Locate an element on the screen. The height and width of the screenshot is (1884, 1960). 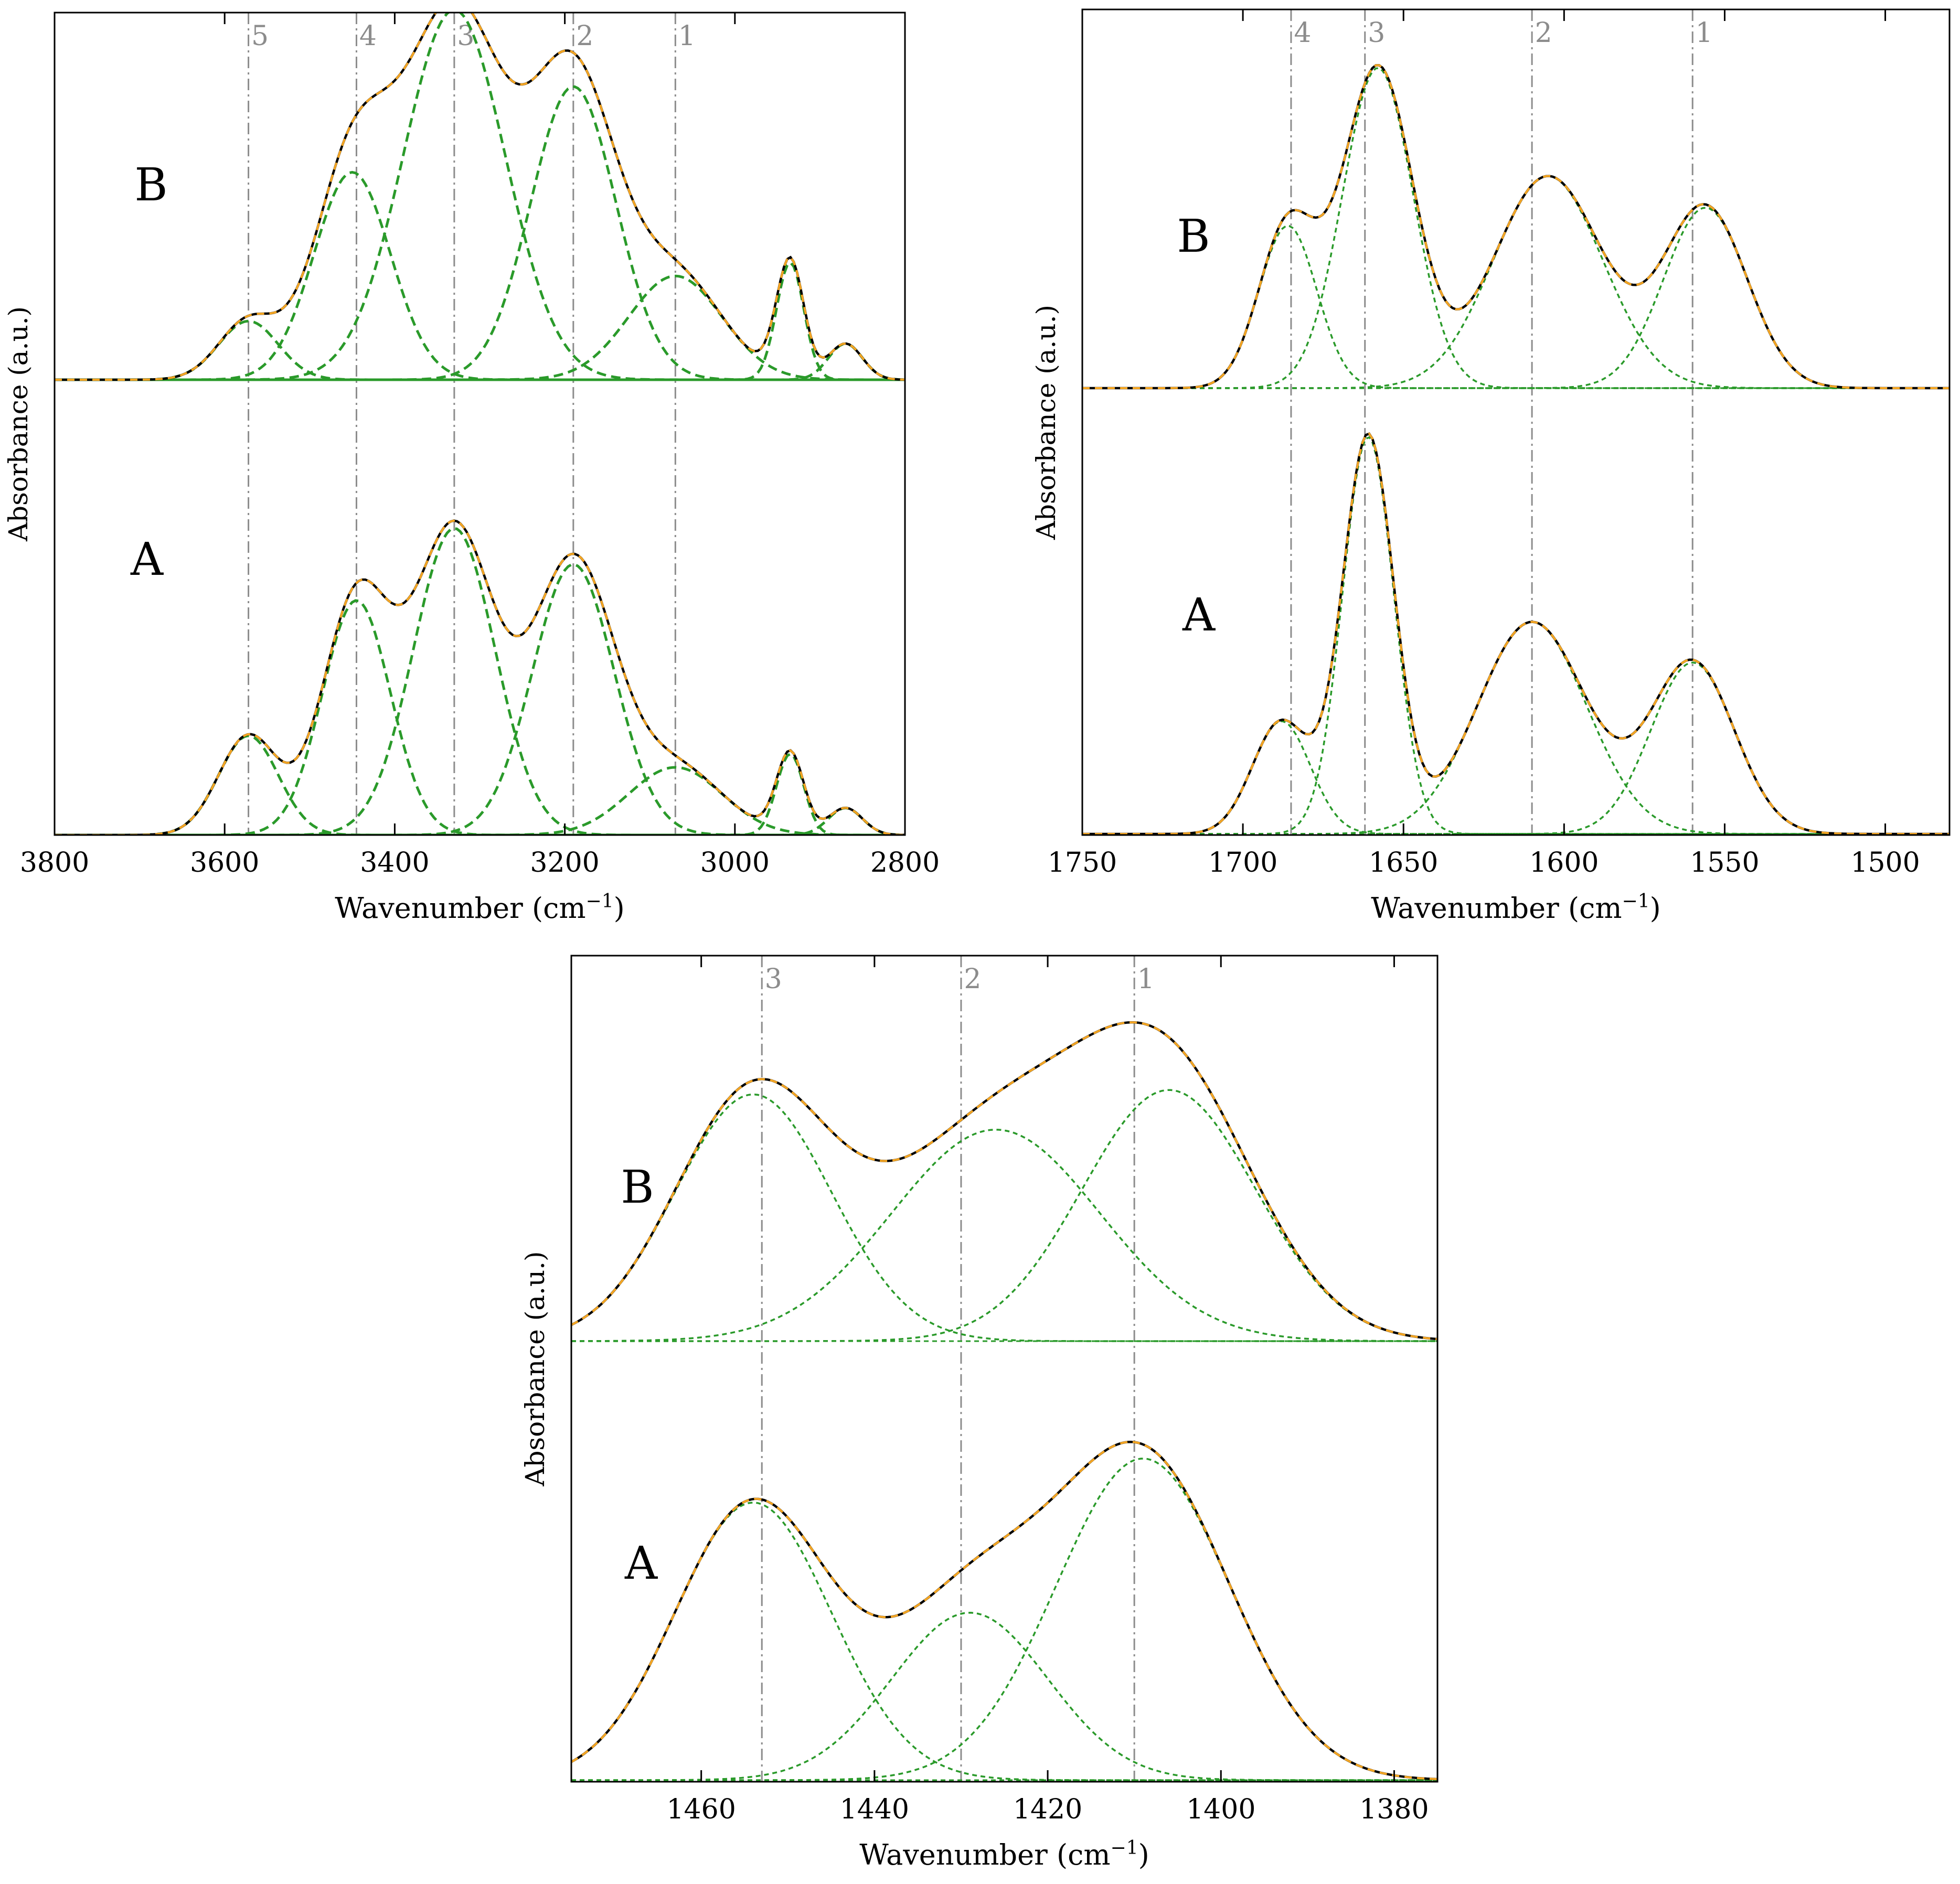
x-tick-label: 1440 is located at coordinates (874, 1810).